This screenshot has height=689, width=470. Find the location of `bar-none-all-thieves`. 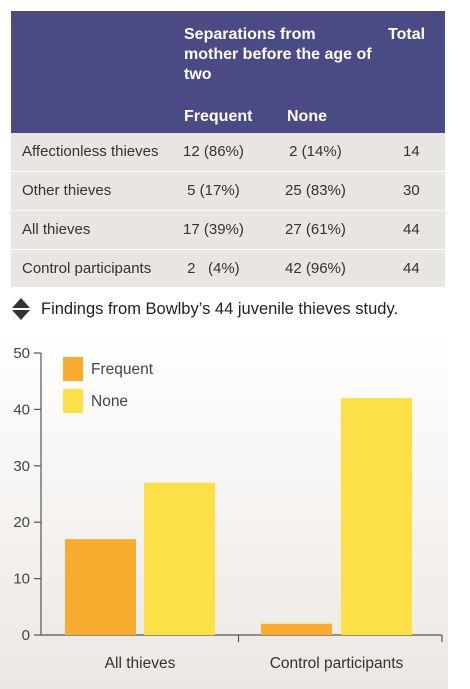

bar-none-all-thieves is located at coordinates (179, 558).